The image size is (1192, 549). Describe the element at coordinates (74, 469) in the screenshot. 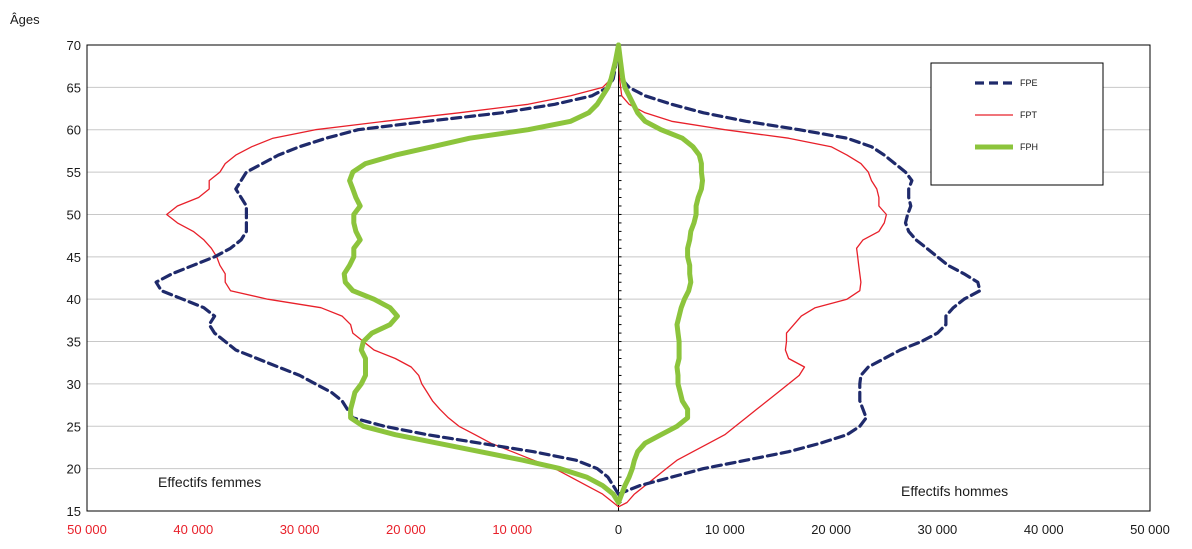

I see `y-tick-label: 20` at that location.